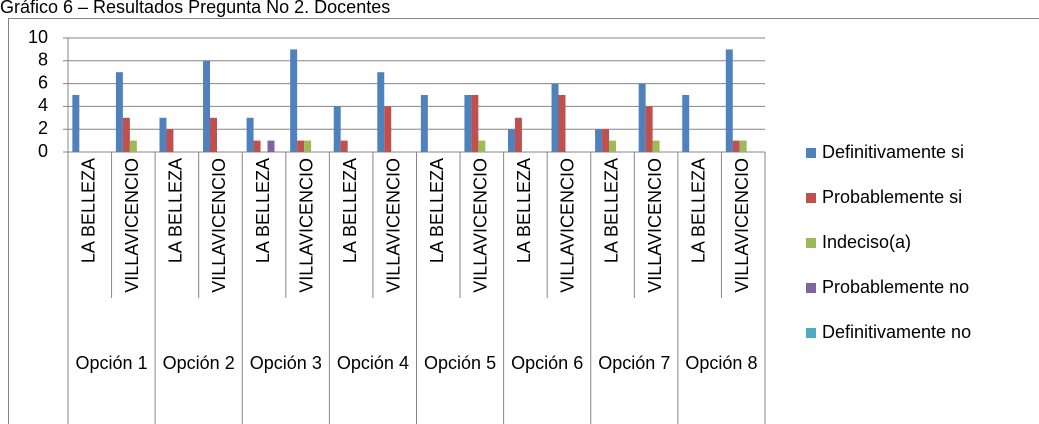  What do you see at coordinates (896, 332) in the screenshot?
I see `legend-label: Definitivamente no` at bounding box center [896, 332].